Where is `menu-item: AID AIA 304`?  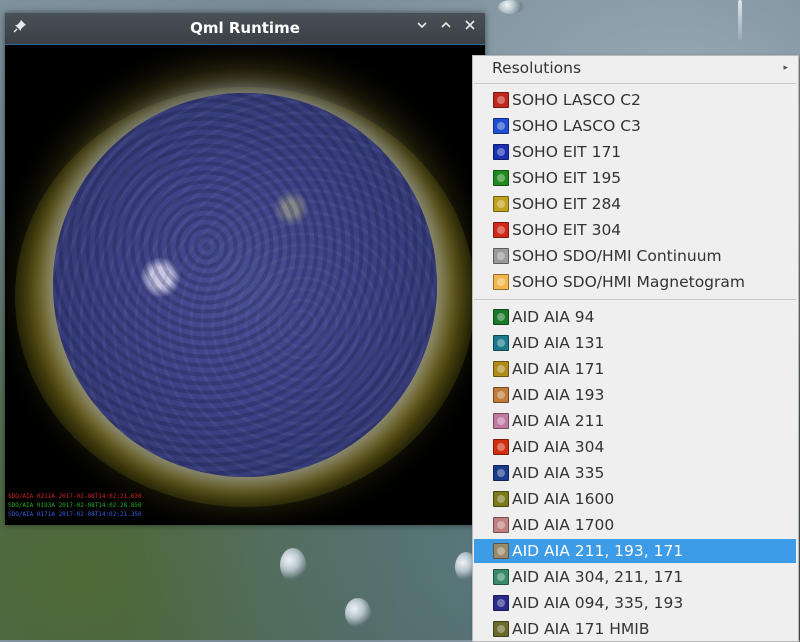
menu-item: AID AIA 304 is located at coordinates (635, 447).